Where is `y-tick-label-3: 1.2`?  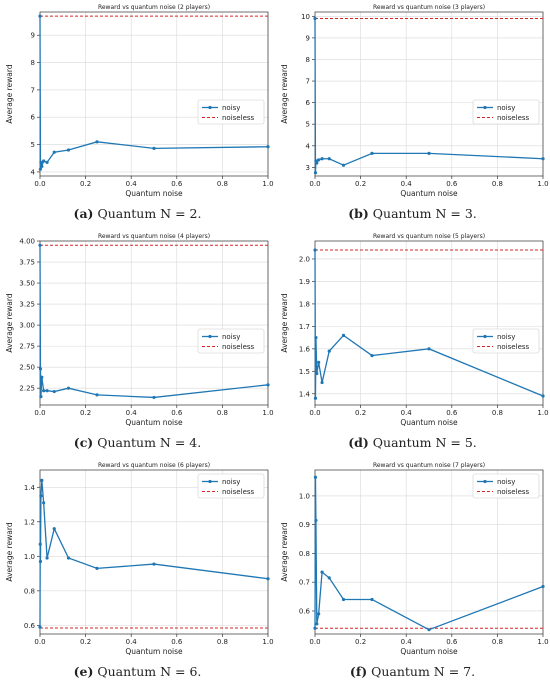 y-tick-label-3: 1.2 is located at coordinates (29, 522).